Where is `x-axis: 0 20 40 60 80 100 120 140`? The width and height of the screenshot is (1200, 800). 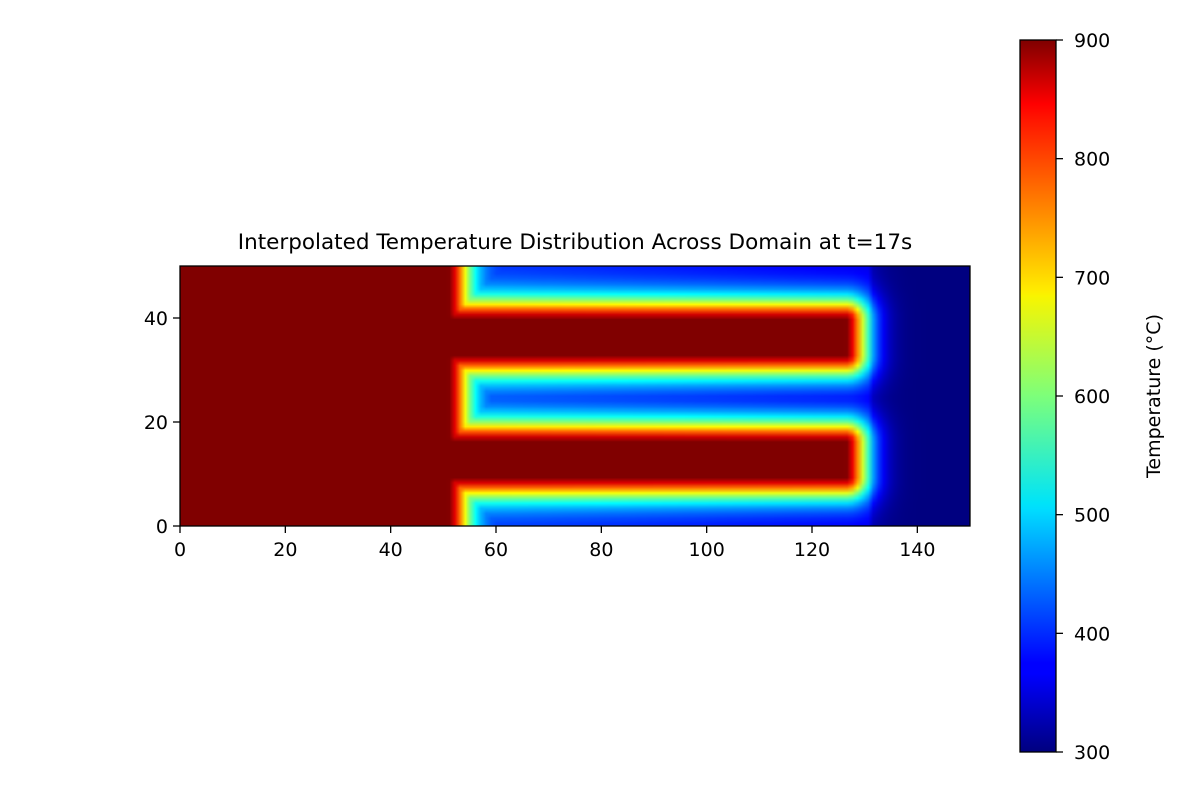
x-axis: 0 20 40 60 80 100 120 140 is located at coordinates (554, 543).